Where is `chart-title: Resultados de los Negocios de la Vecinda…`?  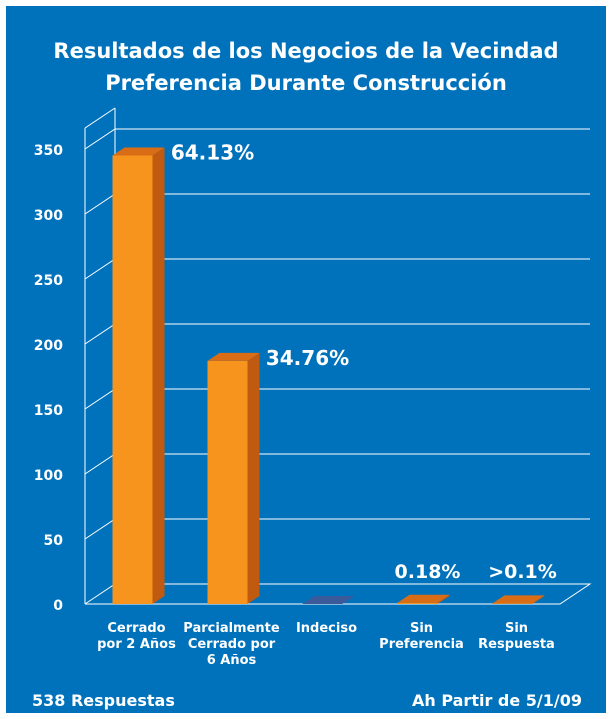 chart-title: Resultados de los Negocios de la Vecinda… is located at coordinates (305, 51).